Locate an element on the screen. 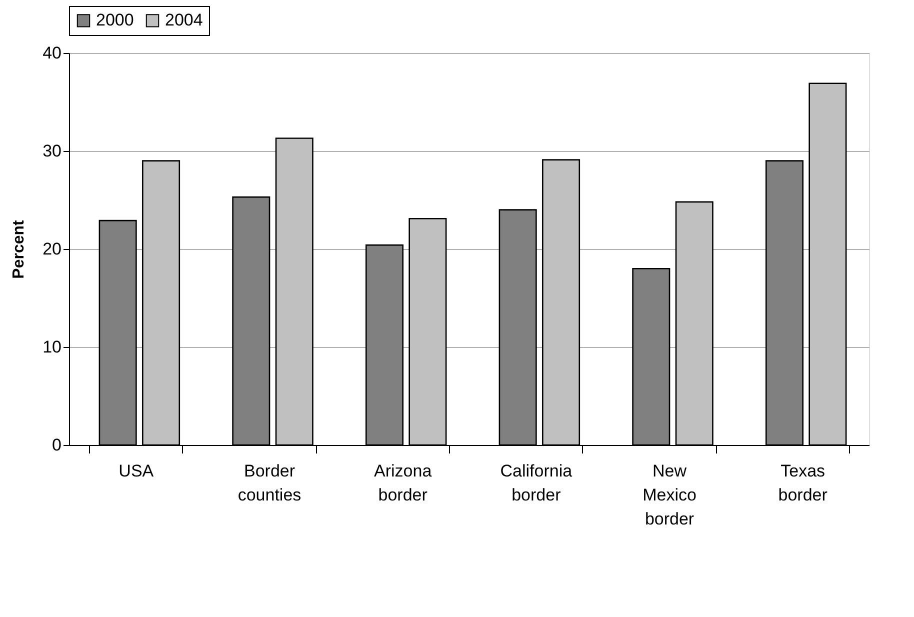 This screenshot has width=914, height=617. x-tick-label: USA is located at coordinates (136, 471).